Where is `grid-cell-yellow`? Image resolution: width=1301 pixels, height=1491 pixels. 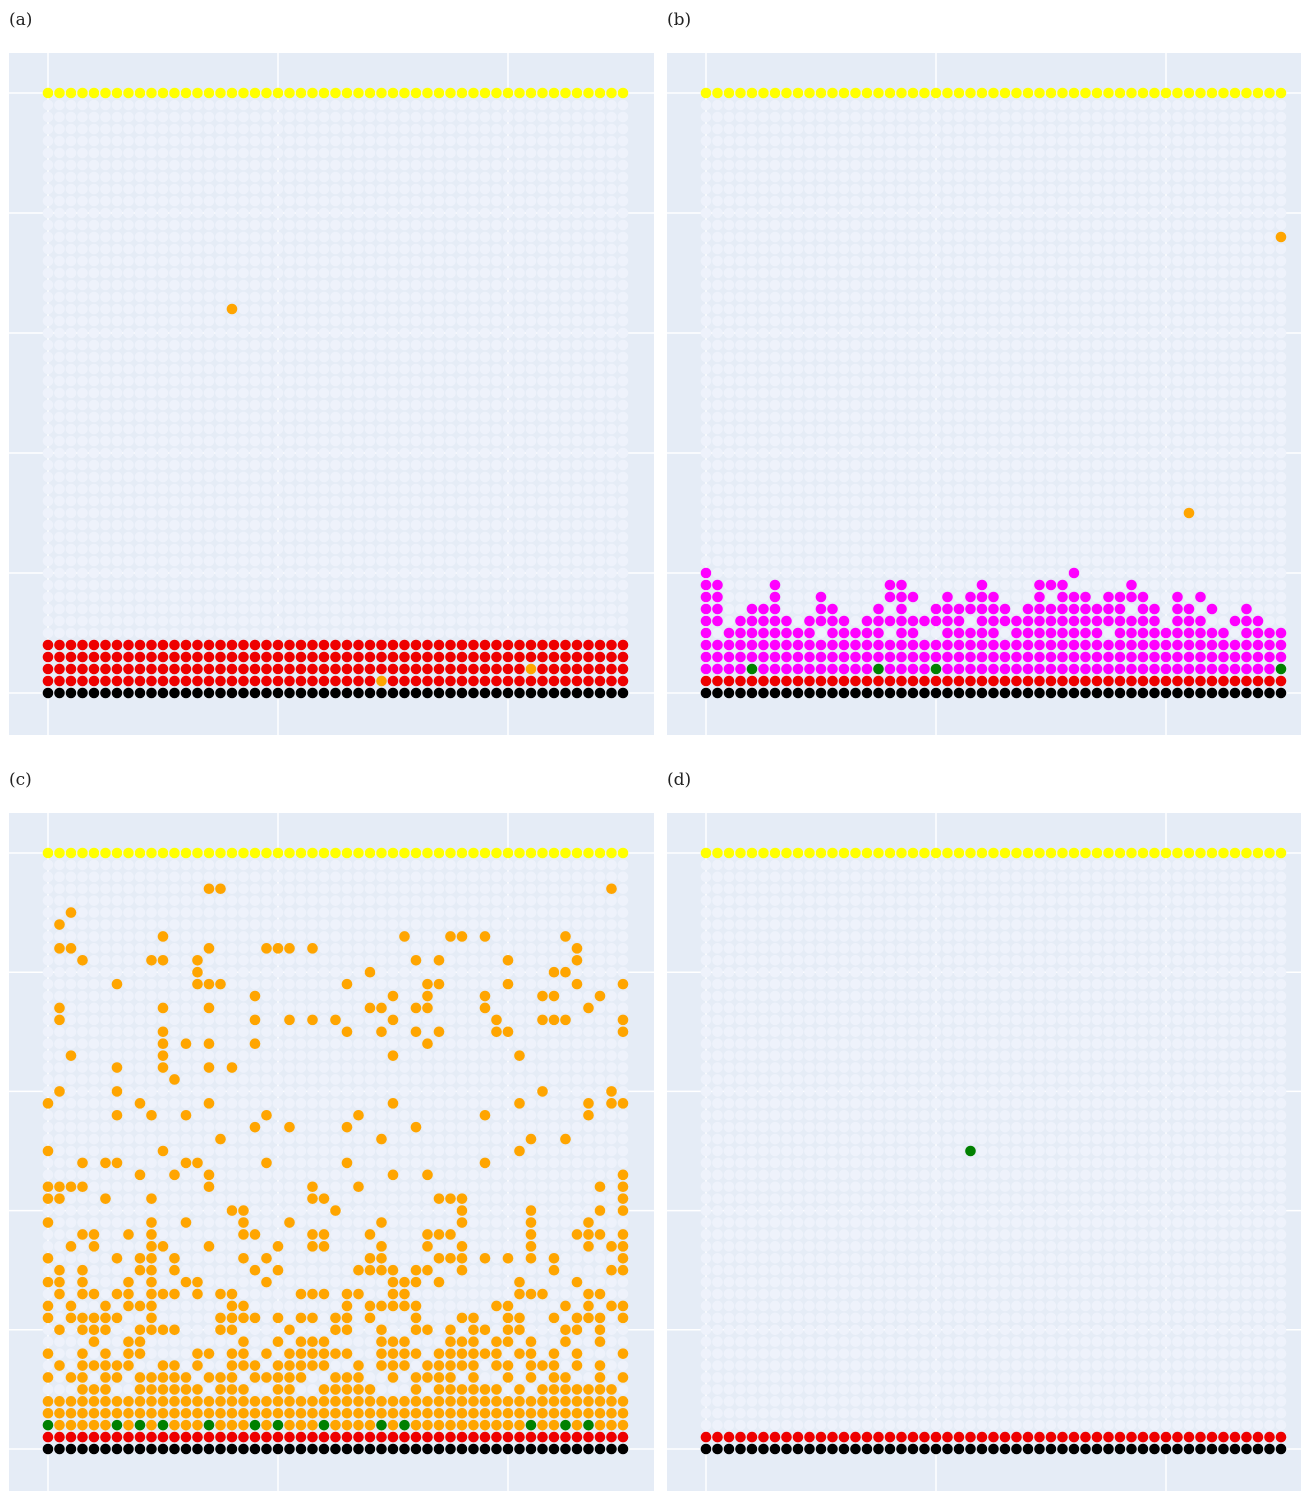
grid-cell-yellow is located at coordinates (48, 93).